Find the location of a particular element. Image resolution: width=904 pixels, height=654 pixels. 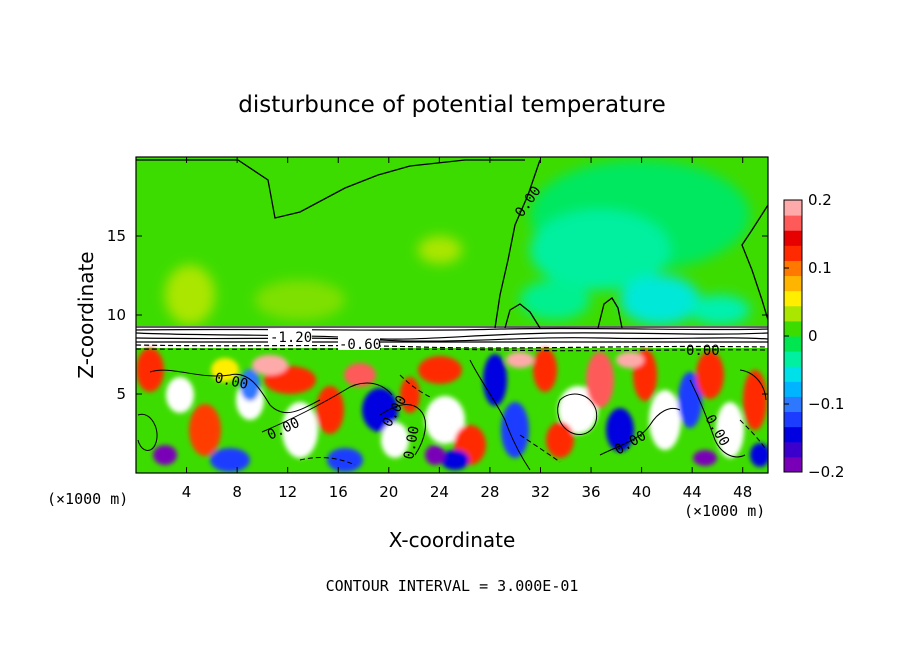

inversion-contours is located at coordinates (452, 339).